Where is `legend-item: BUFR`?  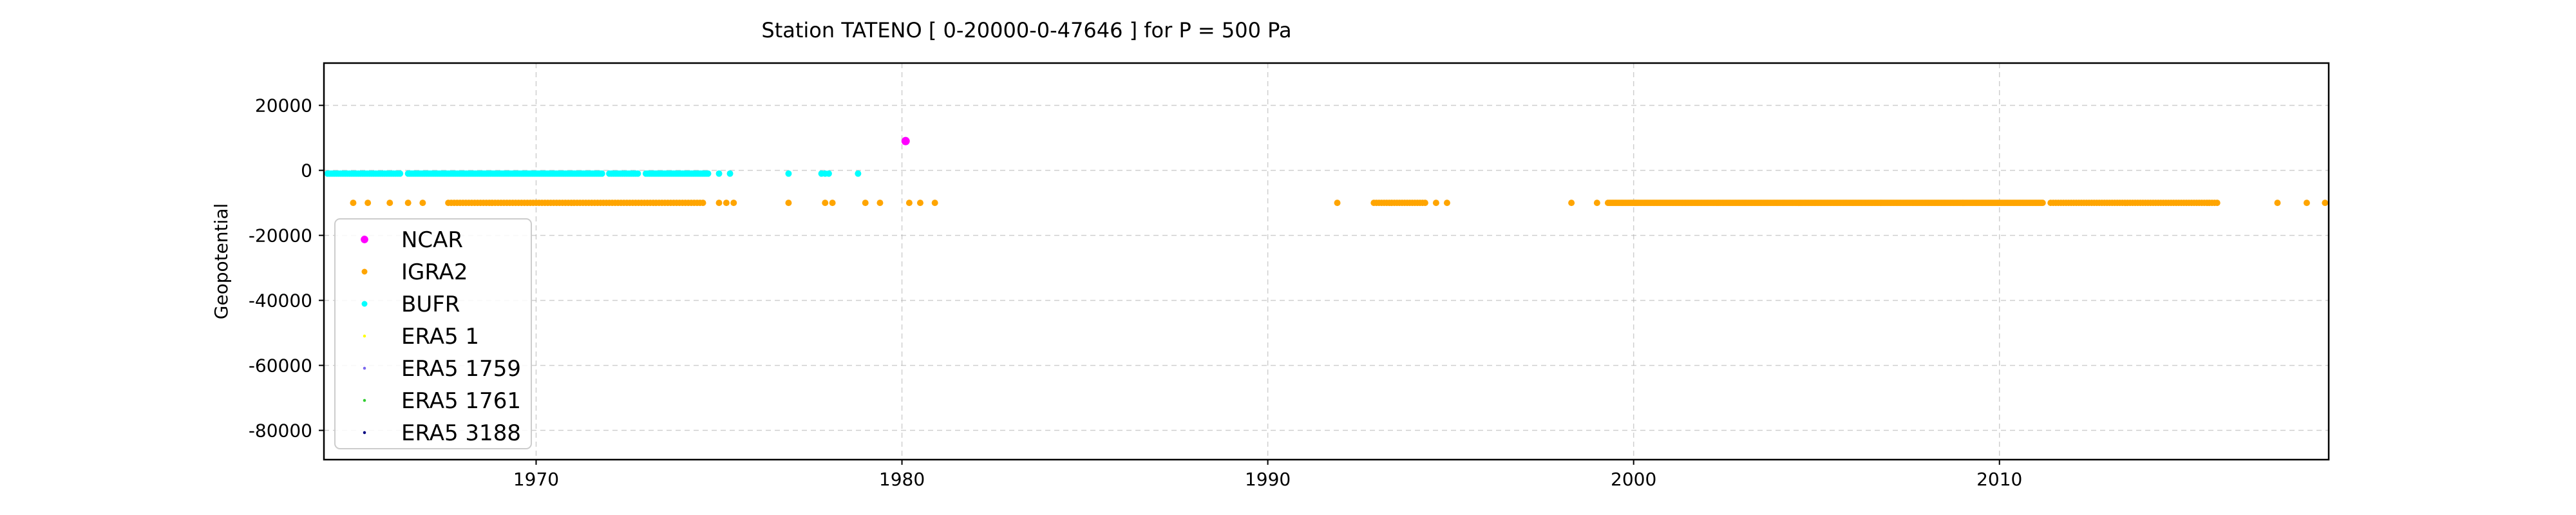 legend-item: BUFR is located at coordinates (411, 304).